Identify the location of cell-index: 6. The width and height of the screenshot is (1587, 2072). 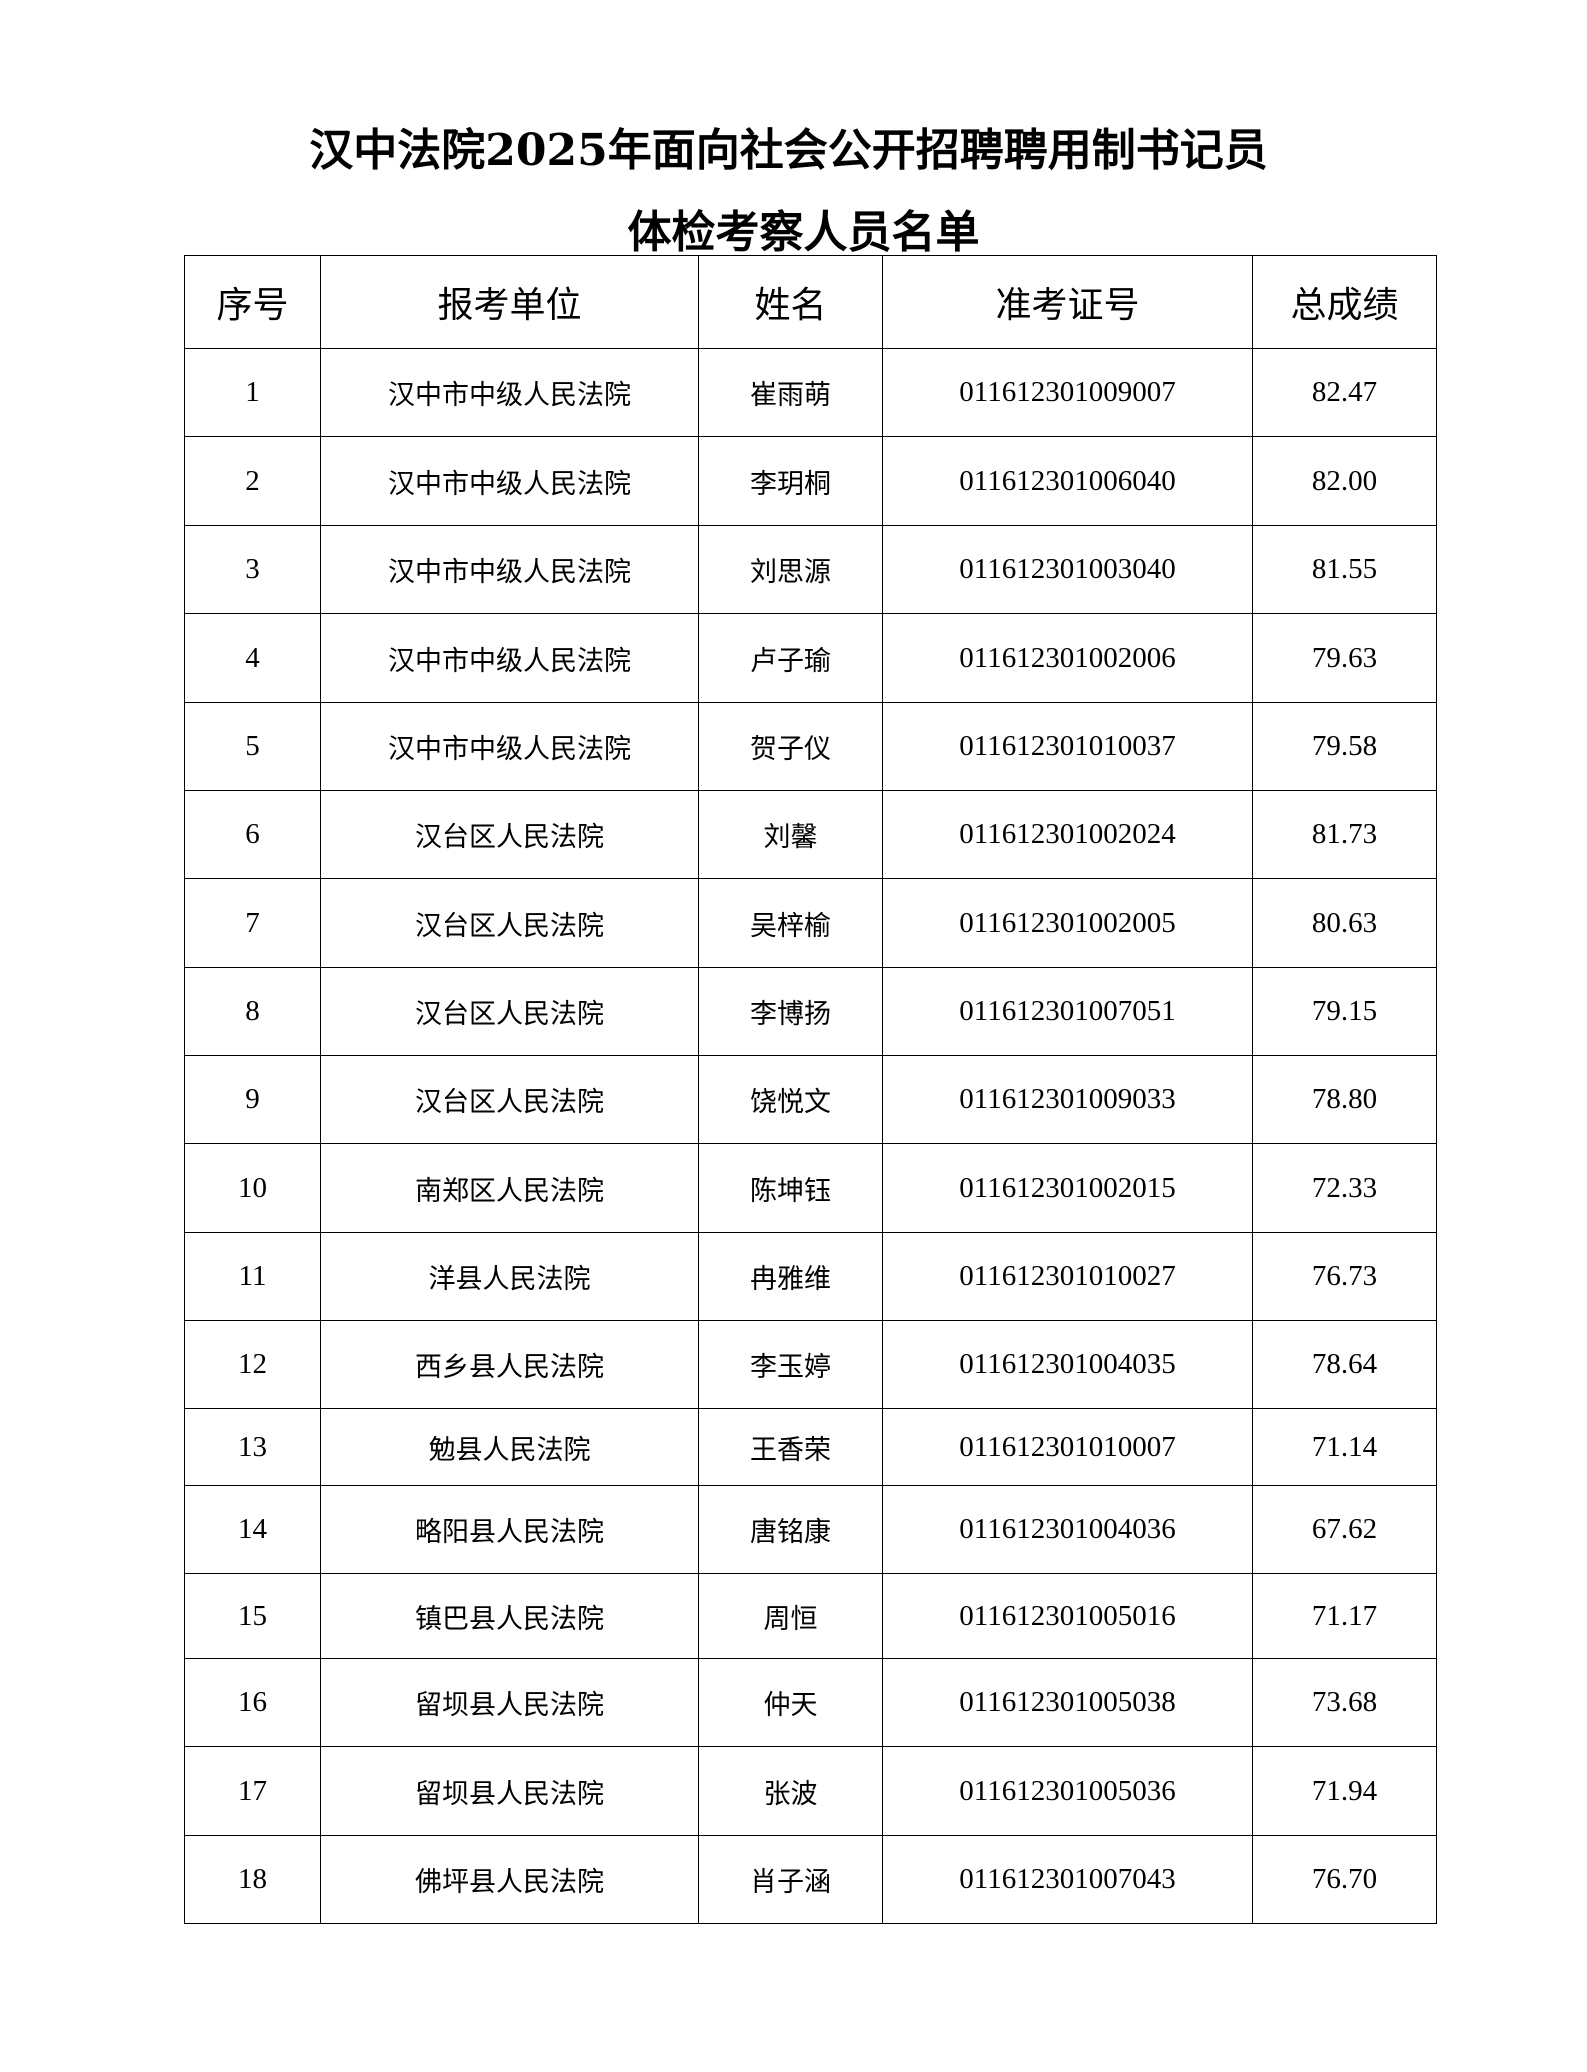
(252, 834).